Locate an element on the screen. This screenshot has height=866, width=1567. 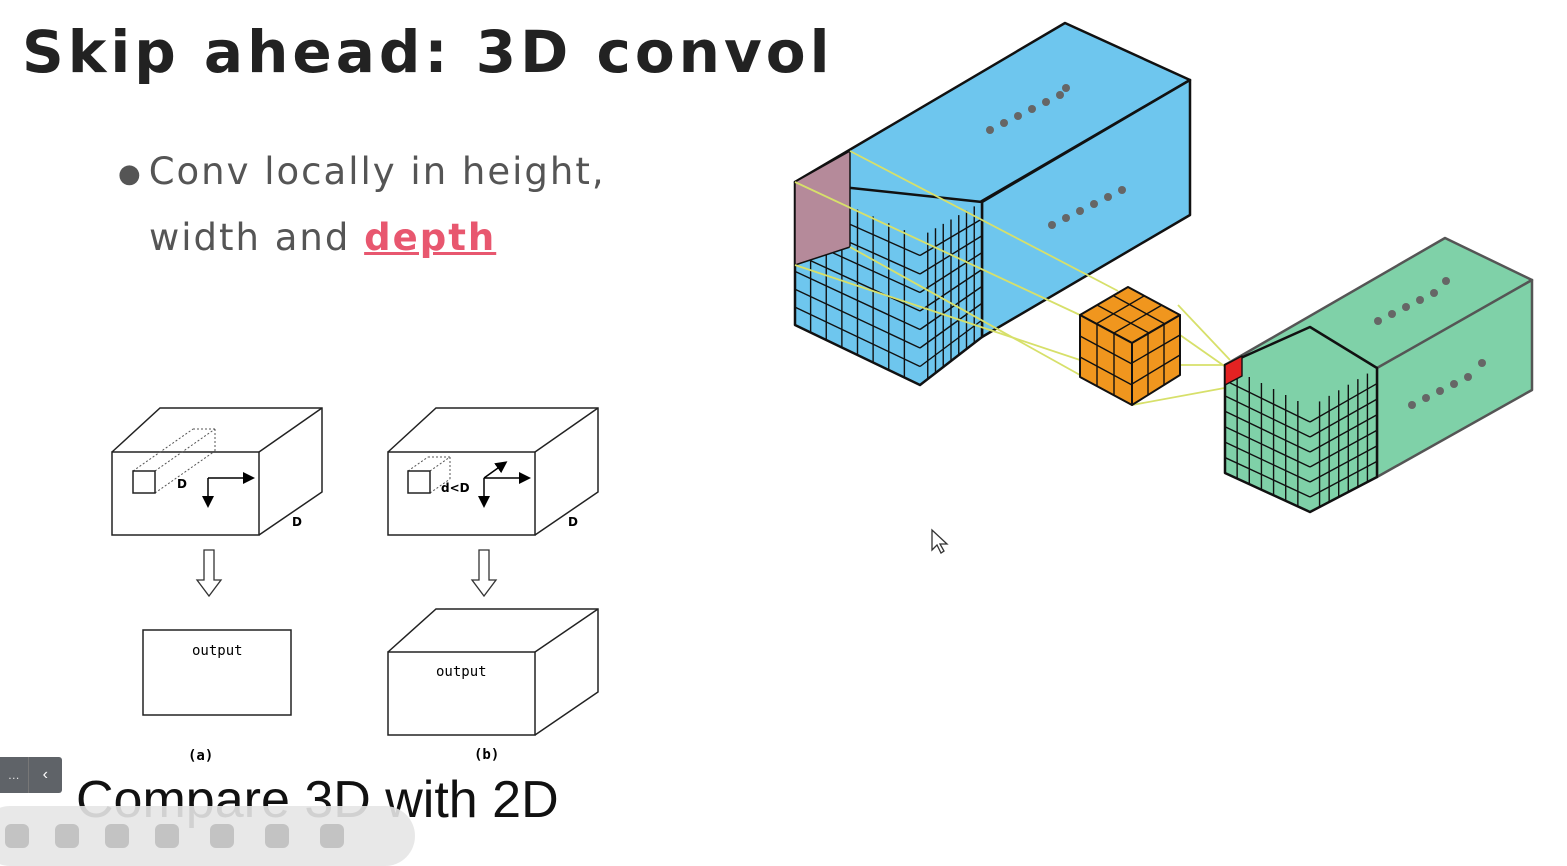
prev-slide-button: ‹ is located at coordinates (44, 775).